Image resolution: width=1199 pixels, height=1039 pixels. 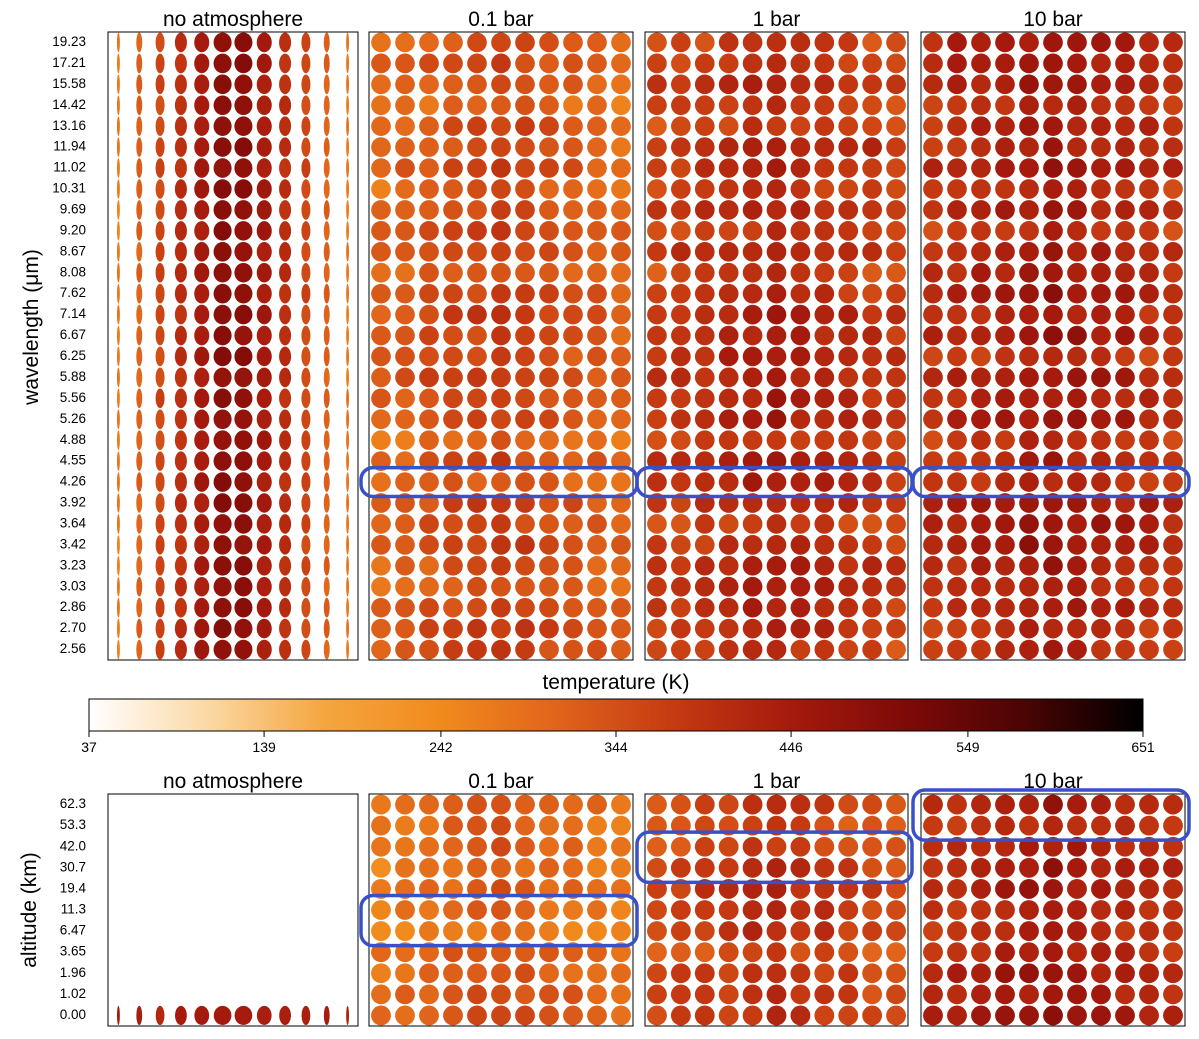 What do you see at coordinates (73, 627) in the screenshot?
I see `y-tick-label: 2.70` at bounding box center [73, 627].